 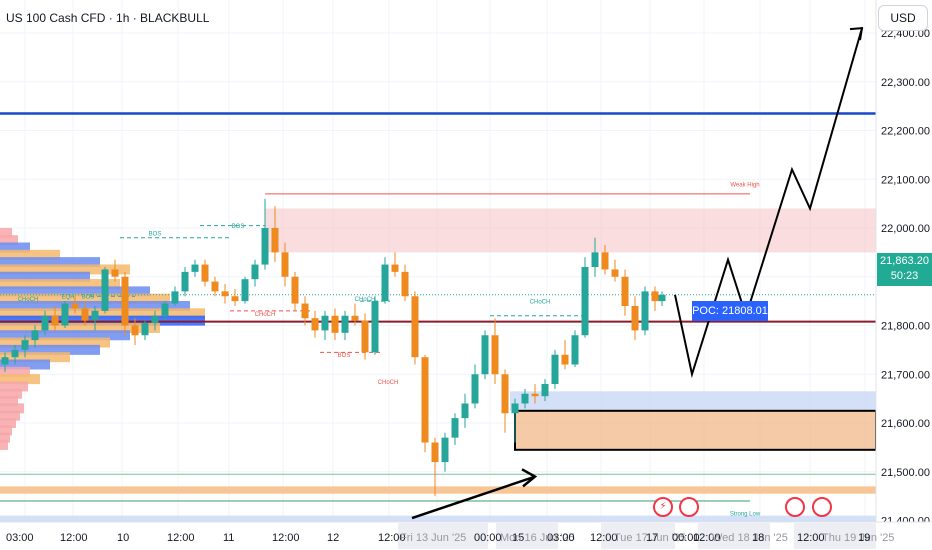 I want to click on currency-button: USD, so click(x=903, y=18).